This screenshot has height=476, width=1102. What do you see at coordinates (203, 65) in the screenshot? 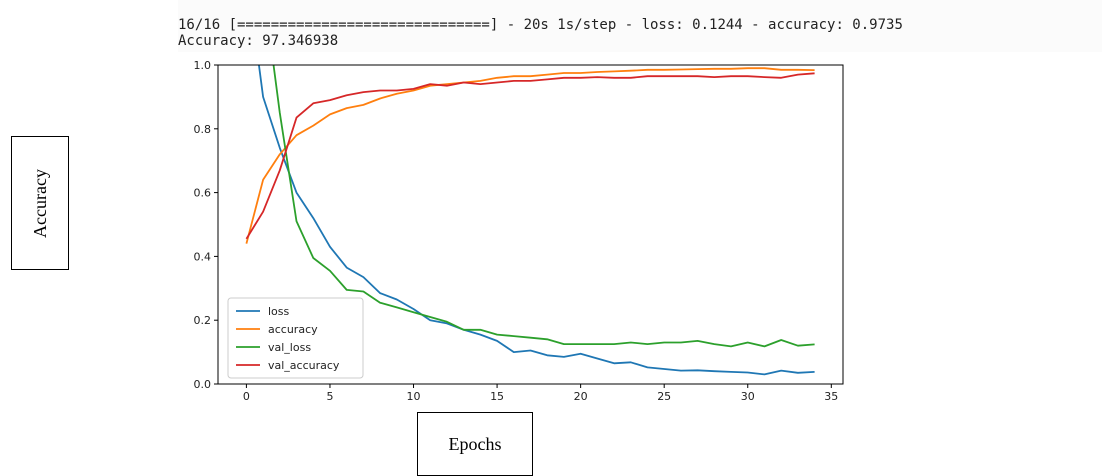
I see `y-tick-label: 1.0` at bounding box center [203, 65].